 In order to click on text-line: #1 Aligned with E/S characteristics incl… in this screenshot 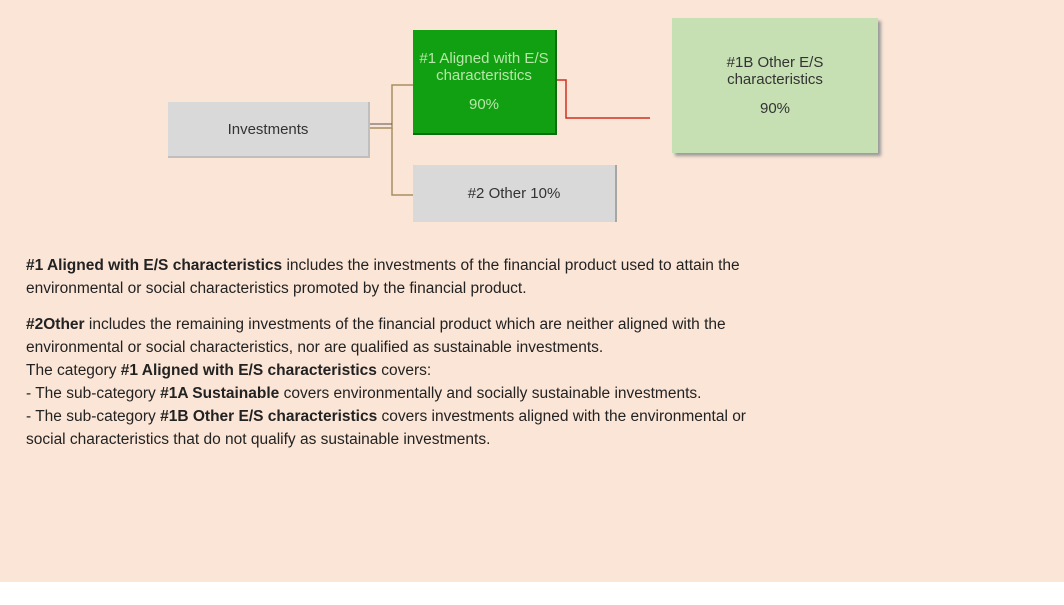, I will do `click(531, 265)`.